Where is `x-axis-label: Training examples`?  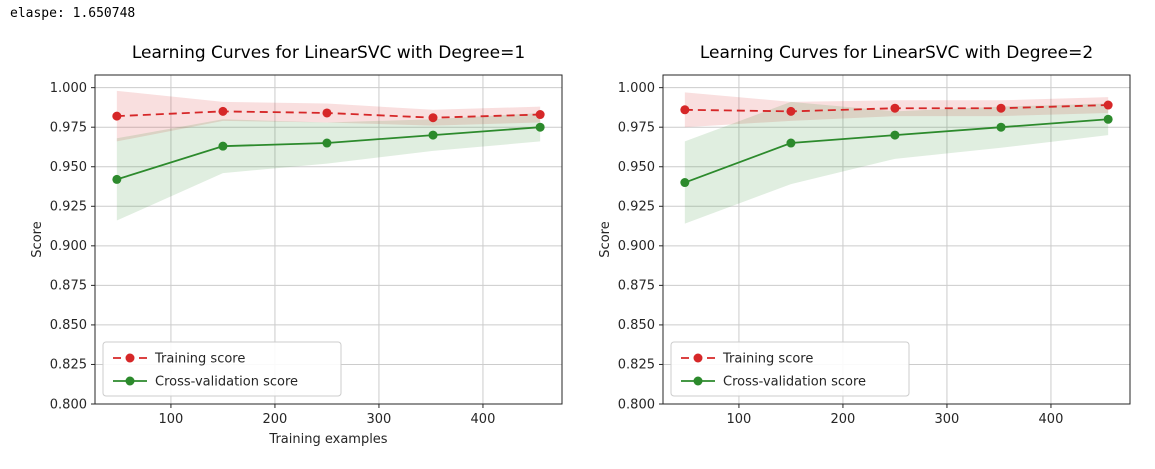
x-axis-label: Training examples is located at coordinates (327, 439).